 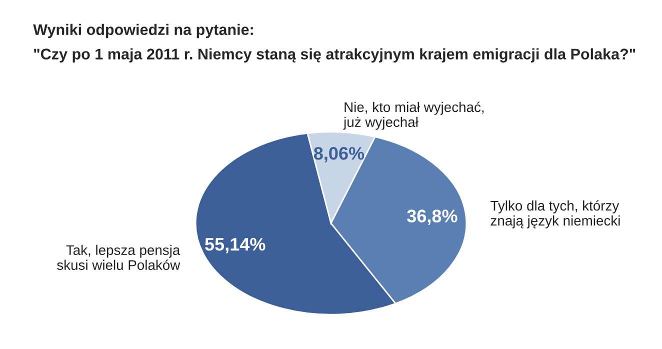 I want to click on slice-label: Tak, lepsza pensja skusi wielu Polaków, so click(x=118, y=257).